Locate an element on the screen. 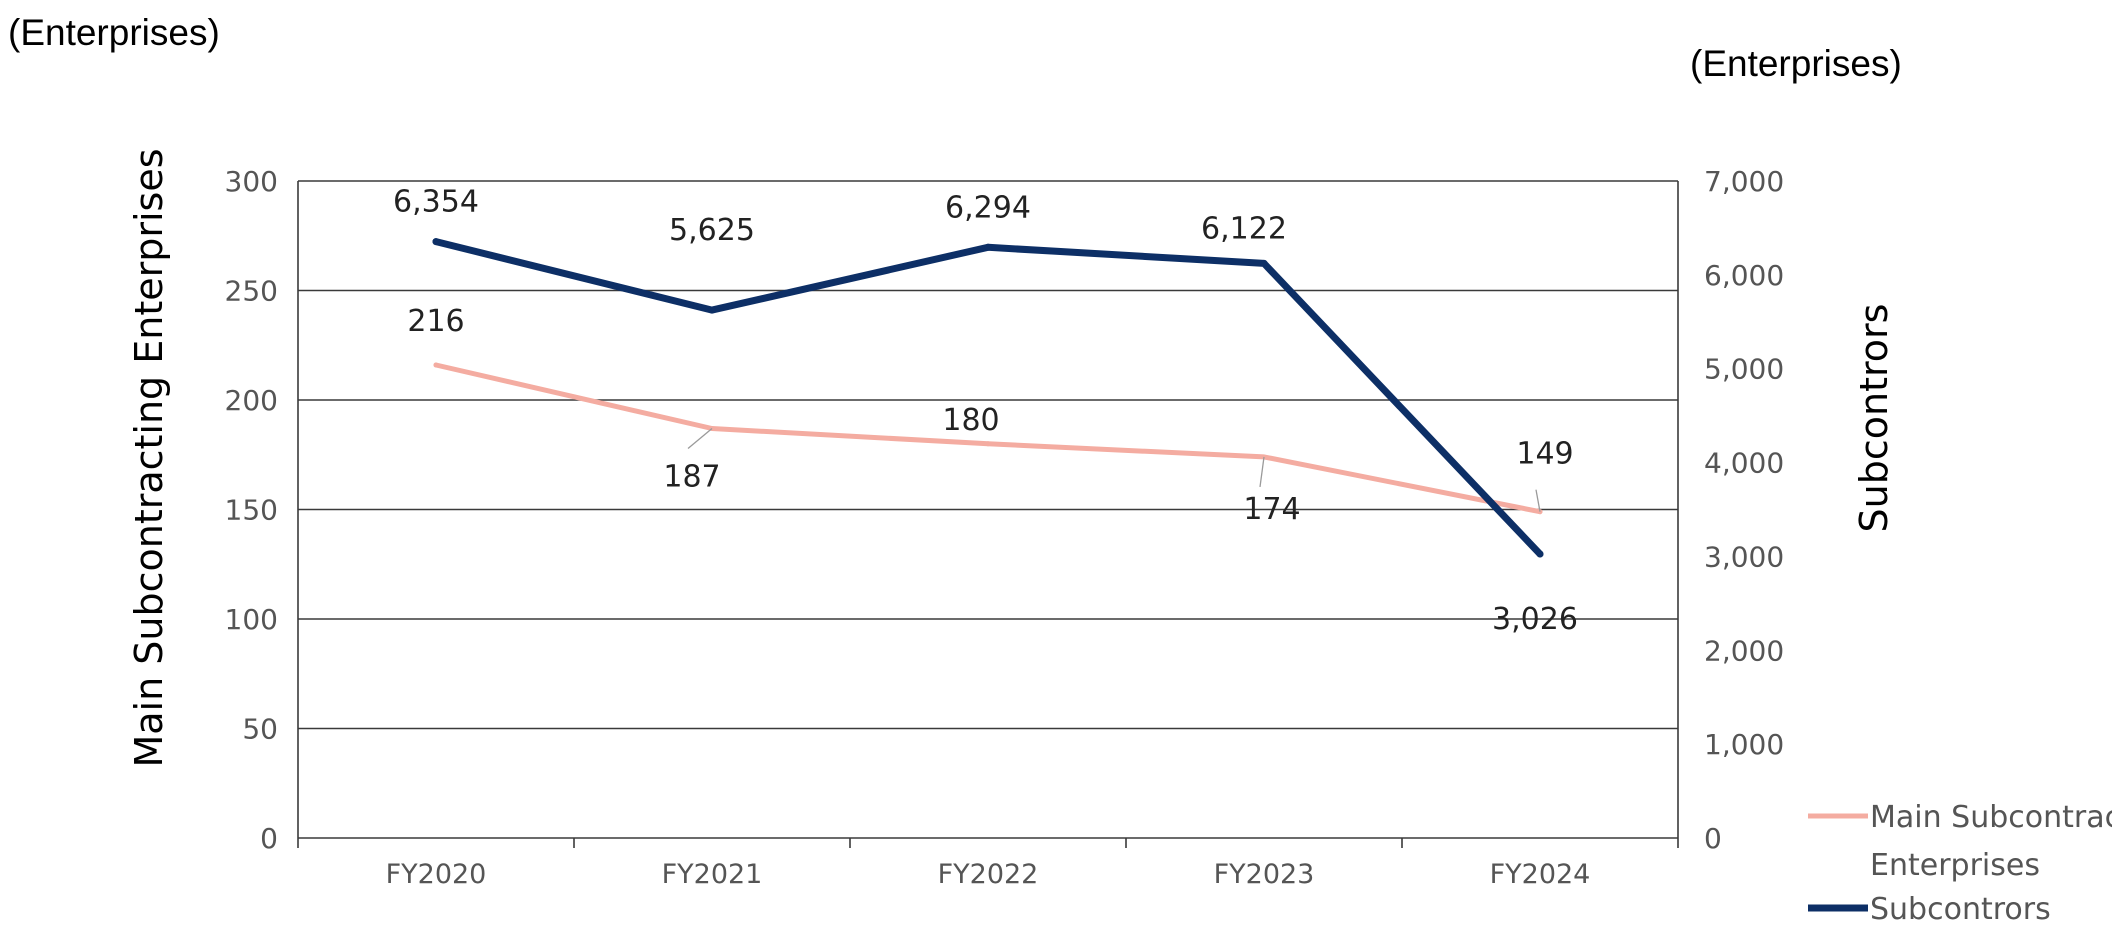 The width and height of the screenshot is (2112, 943). right-tick-label: 4,000 is located at coordinates (1744, 463).